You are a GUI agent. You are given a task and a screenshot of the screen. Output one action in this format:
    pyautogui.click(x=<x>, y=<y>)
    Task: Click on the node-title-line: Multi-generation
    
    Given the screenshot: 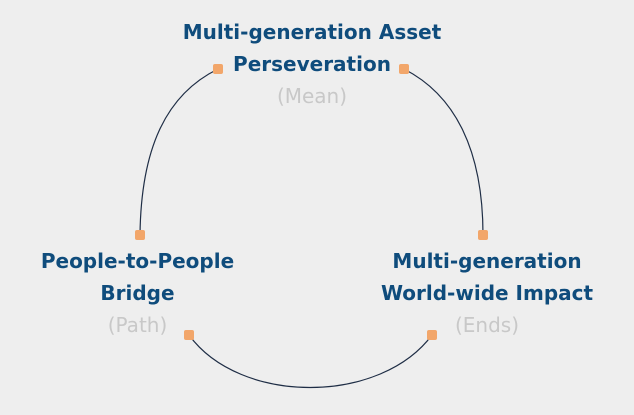 What is the action you would take?
    pyautogui.click(x=487, y=261)
    